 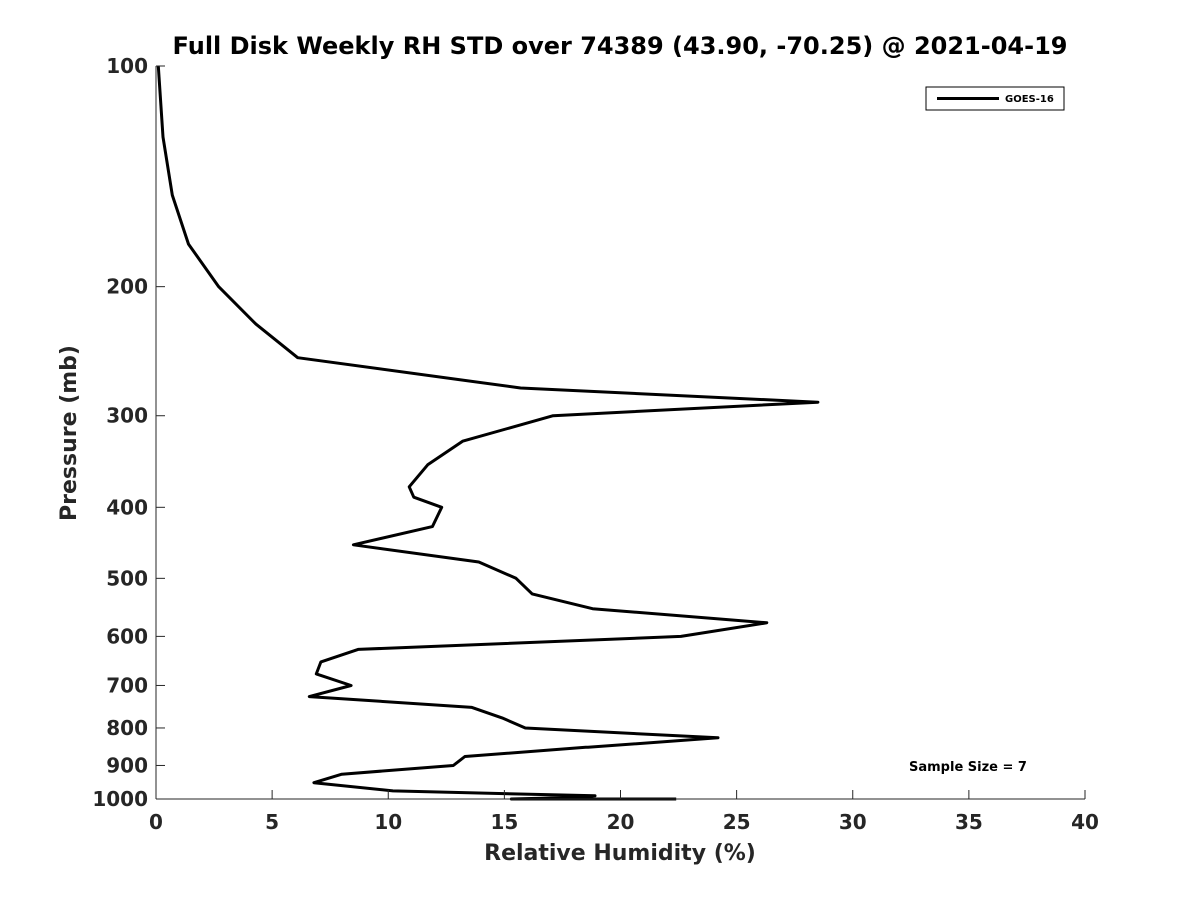 I want to click on legend-label-goes-16: GOES-16, so click(x=1029, y=99).